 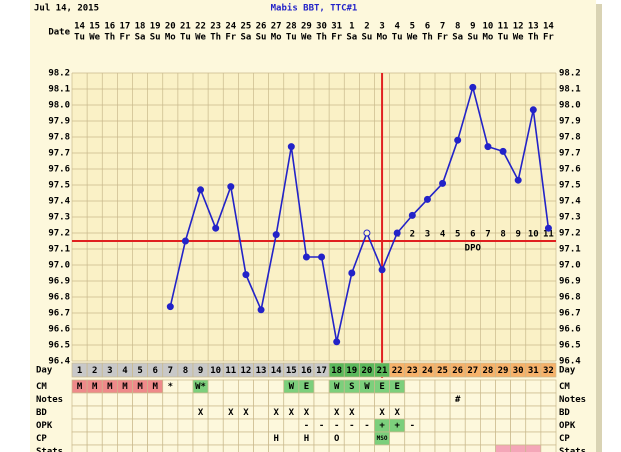 What do you see at coordinates (276, 371) in the screenshot?
I see `cycle-day: 14` at bounding box center [276, 371].